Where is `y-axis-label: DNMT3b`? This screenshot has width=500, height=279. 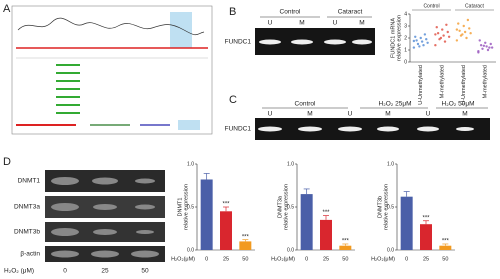
y-axis-label: DNMT3b is located at coordinates (380, 207).